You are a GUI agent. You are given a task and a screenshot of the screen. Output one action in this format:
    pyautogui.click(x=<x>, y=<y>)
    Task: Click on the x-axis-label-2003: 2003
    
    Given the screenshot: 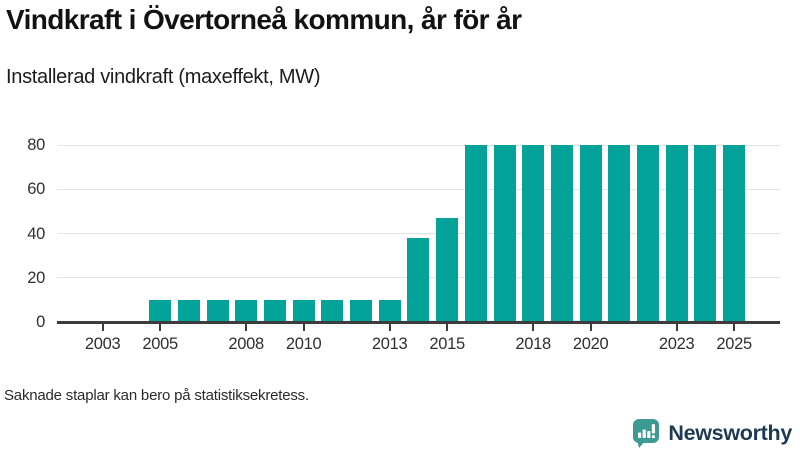 What is the action you would take?
    pyautogui.click(x=102, y=344)
    